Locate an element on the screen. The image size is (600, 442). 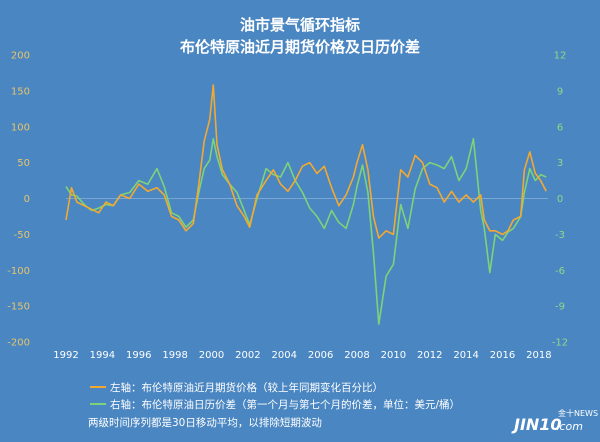
brand-small: 金十NEWS is located at coordinates (578, 413).